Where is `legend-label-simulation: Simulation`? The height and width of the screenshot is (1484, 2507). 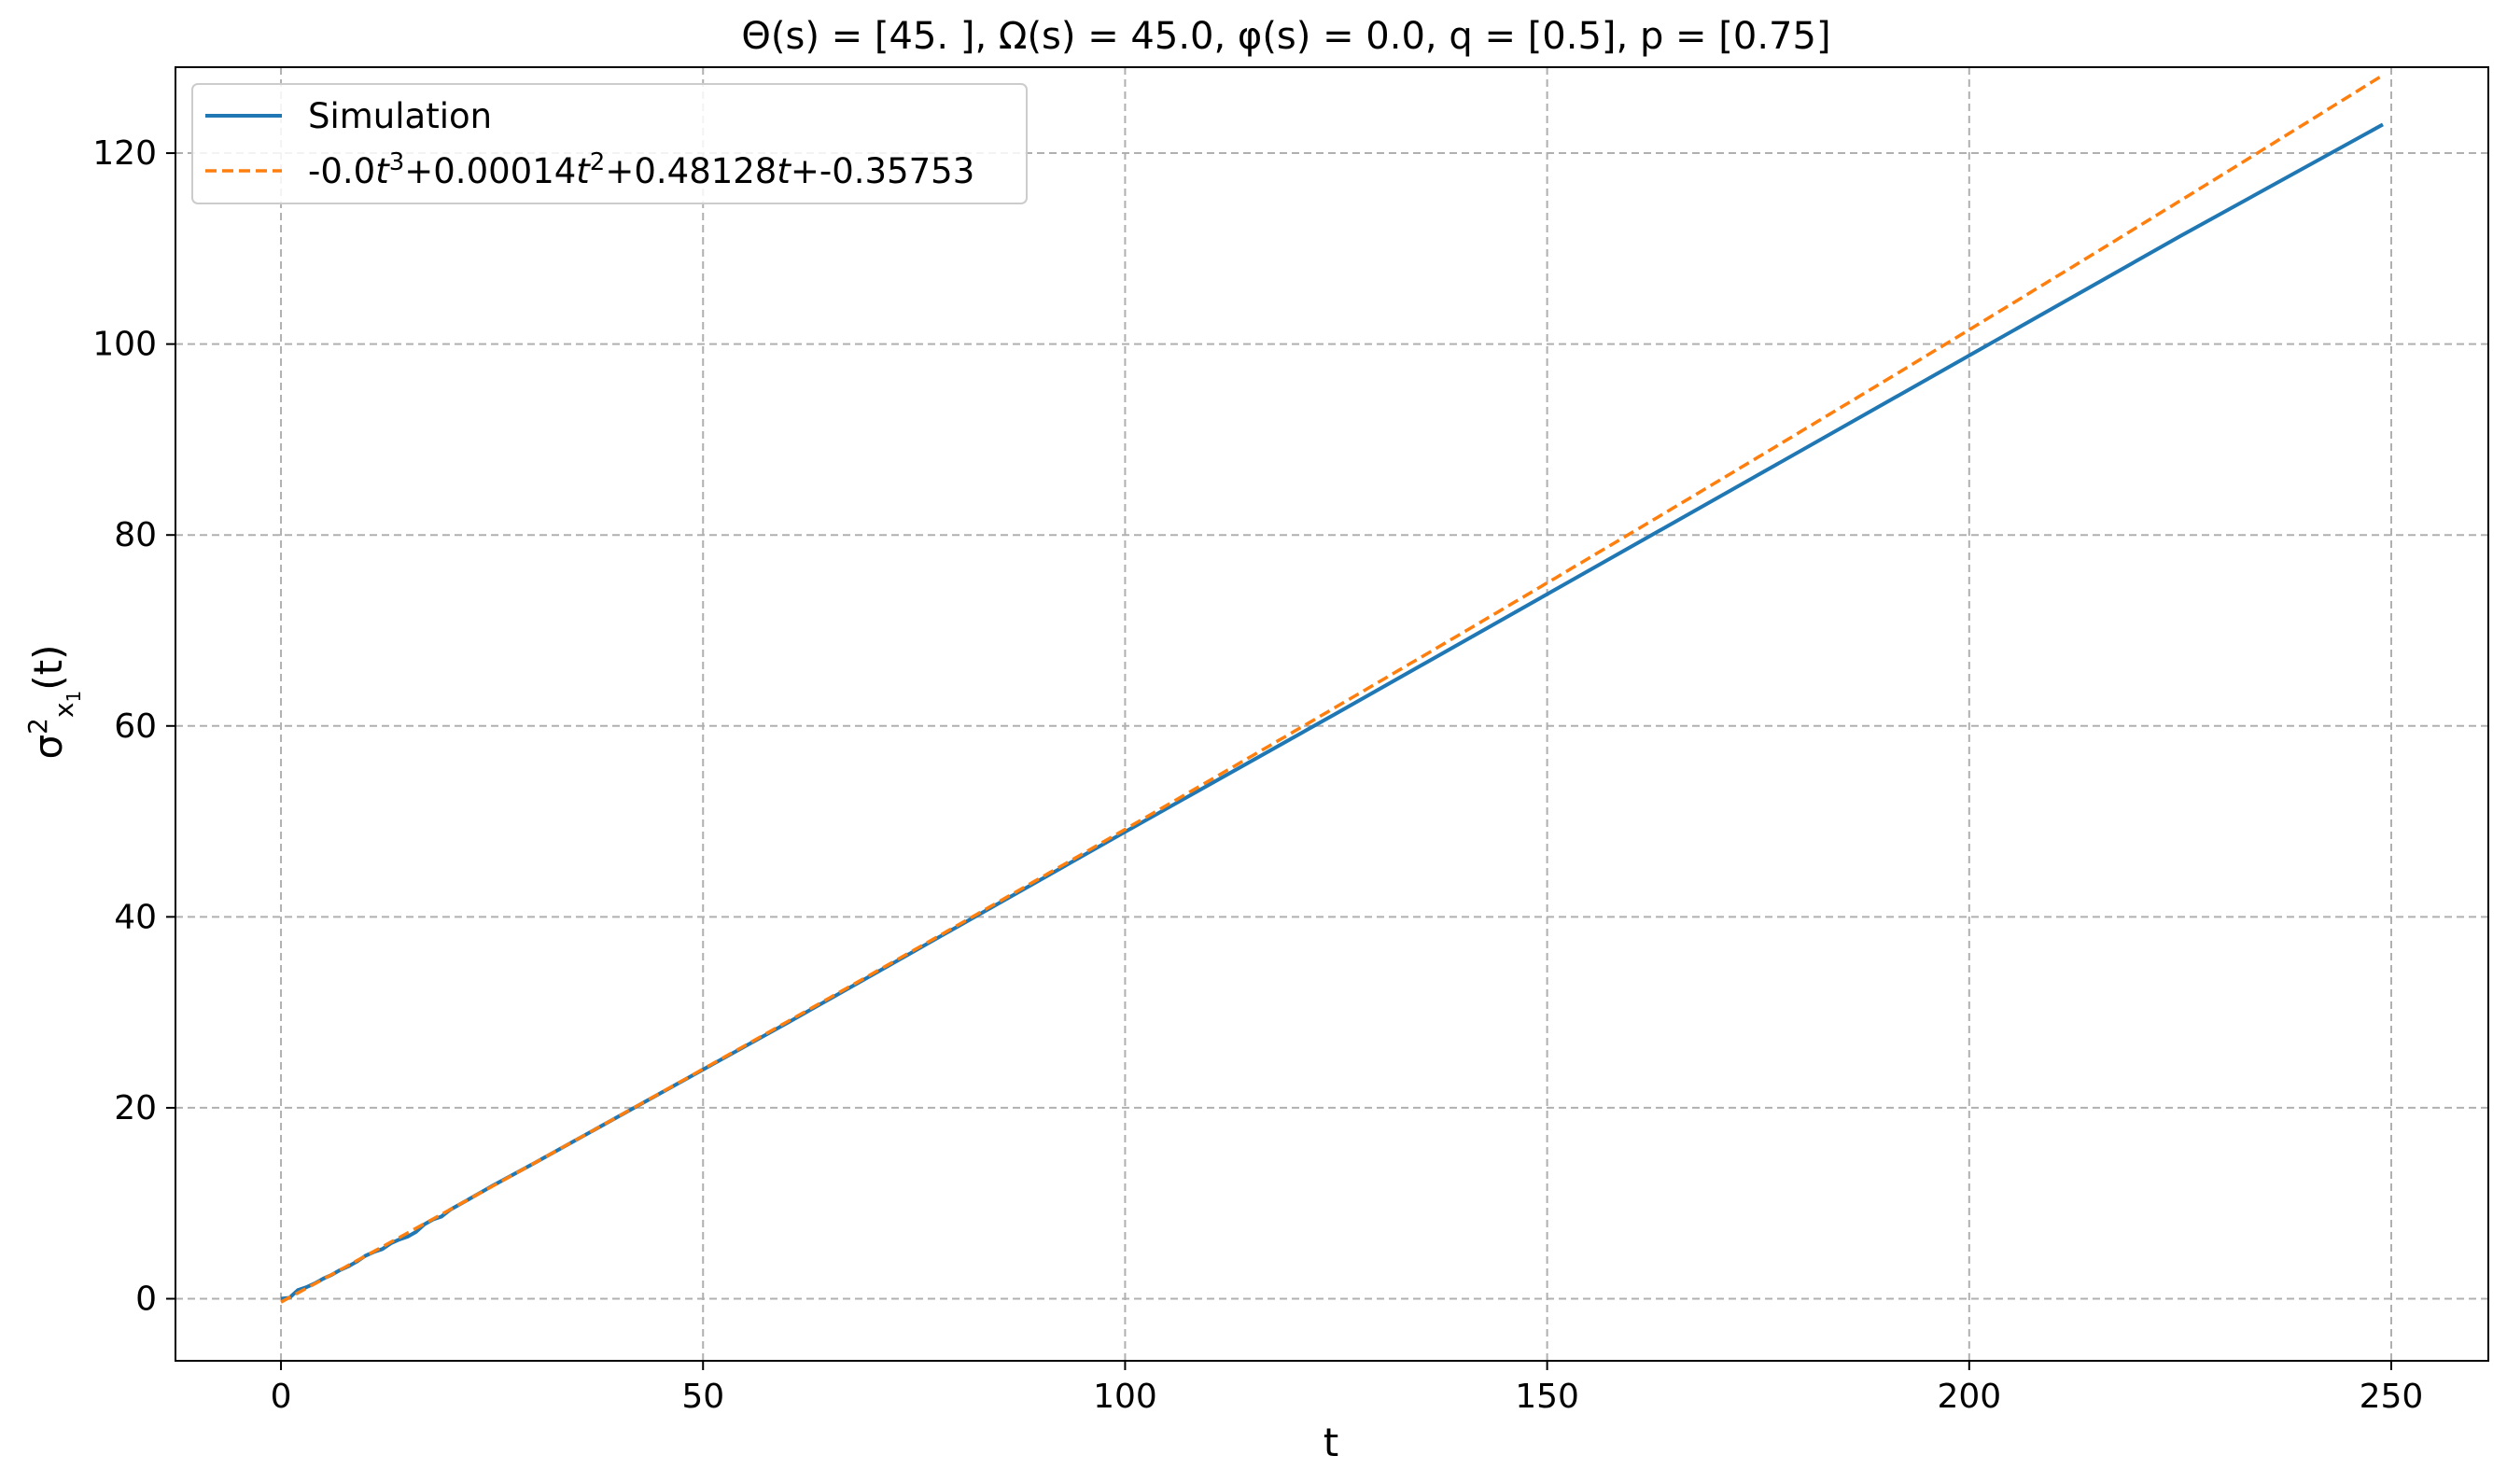
legend-label-simulation: Simulation is located at coordinates (400, 116).